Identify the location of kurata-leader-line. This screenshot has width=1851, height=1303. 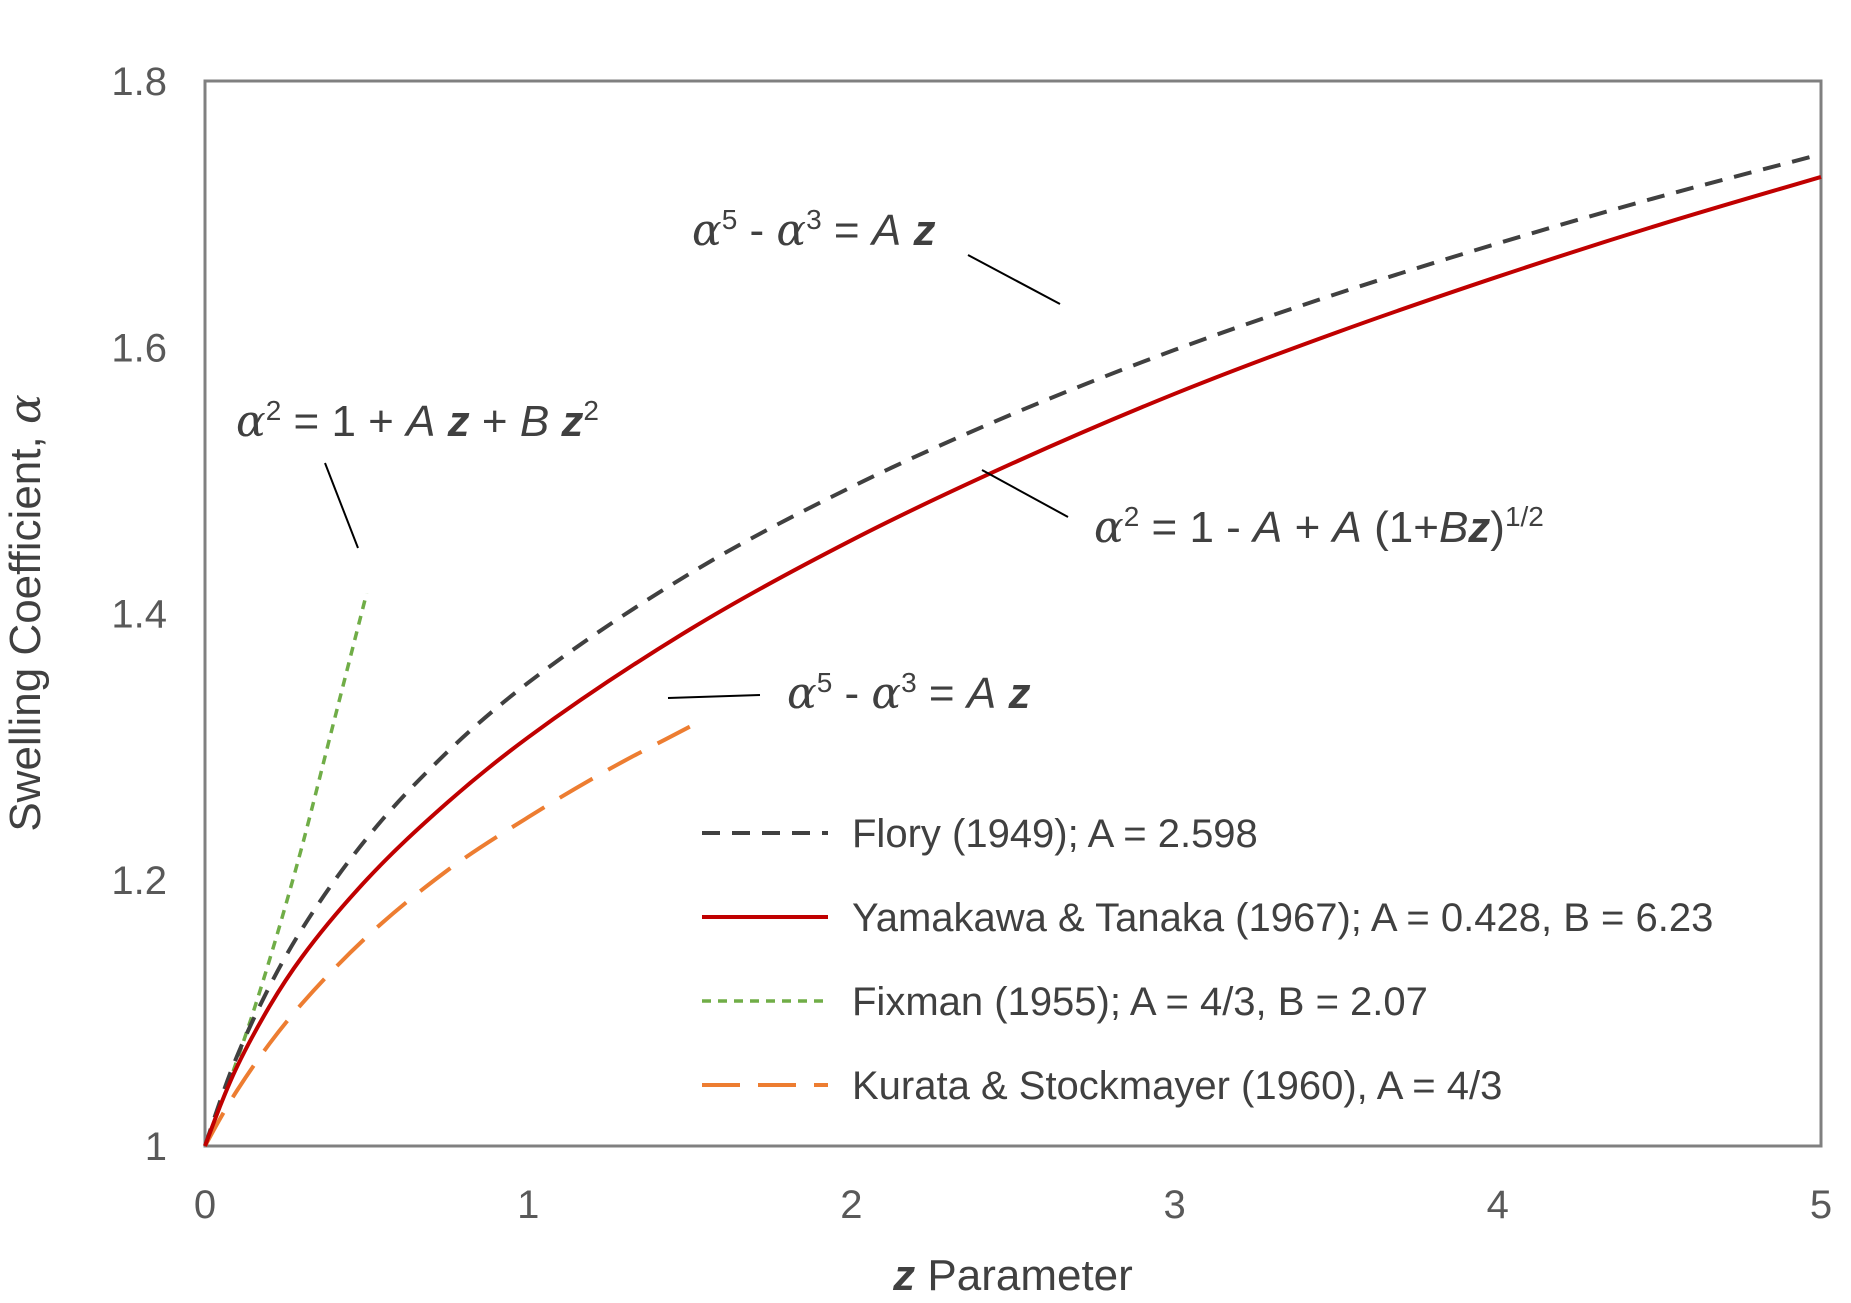
(714, 696).